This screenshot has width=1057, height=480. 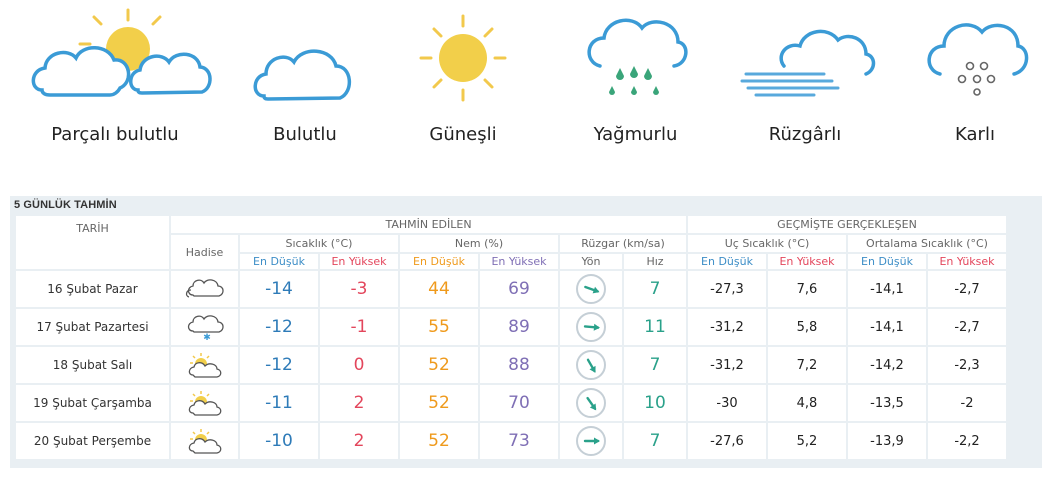 I want to click on legend-windy: Rüzgârlı, so click(x=805, y=95).